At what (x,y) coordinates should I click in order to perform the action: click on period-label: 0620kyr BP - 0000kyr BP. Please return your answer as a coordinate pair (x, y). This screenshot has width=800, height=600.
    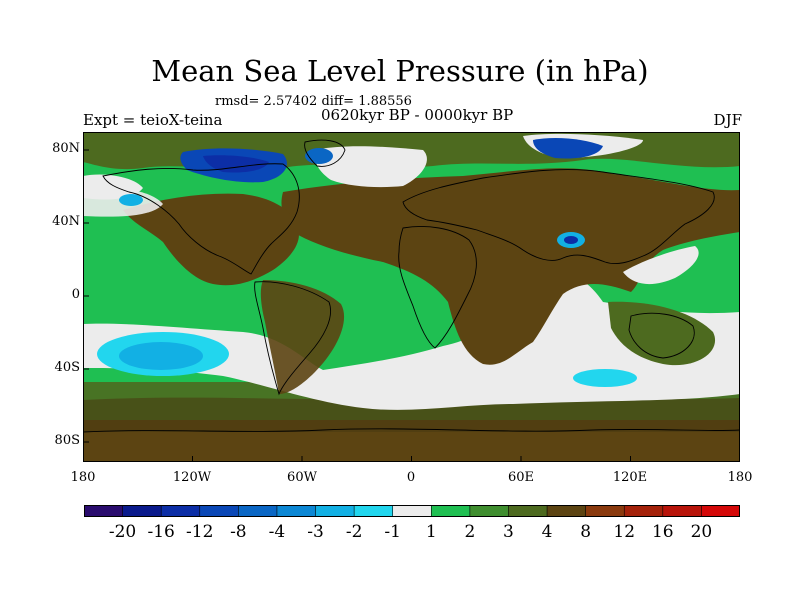
    Looking at the image, I should click on (417, 115).